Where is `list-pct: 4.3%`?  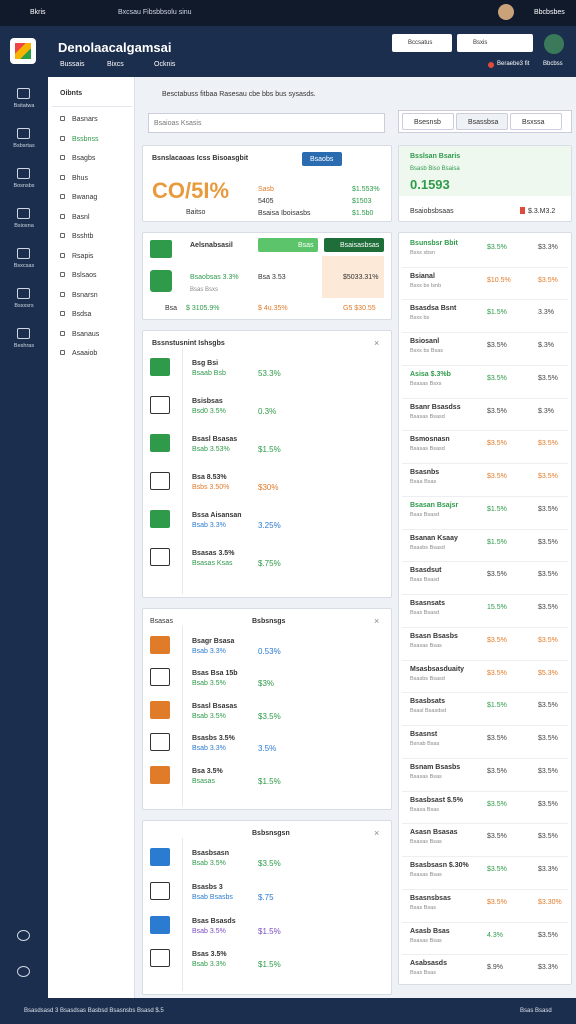 list-pct: 4.3% is located at coordinates (495, 935).